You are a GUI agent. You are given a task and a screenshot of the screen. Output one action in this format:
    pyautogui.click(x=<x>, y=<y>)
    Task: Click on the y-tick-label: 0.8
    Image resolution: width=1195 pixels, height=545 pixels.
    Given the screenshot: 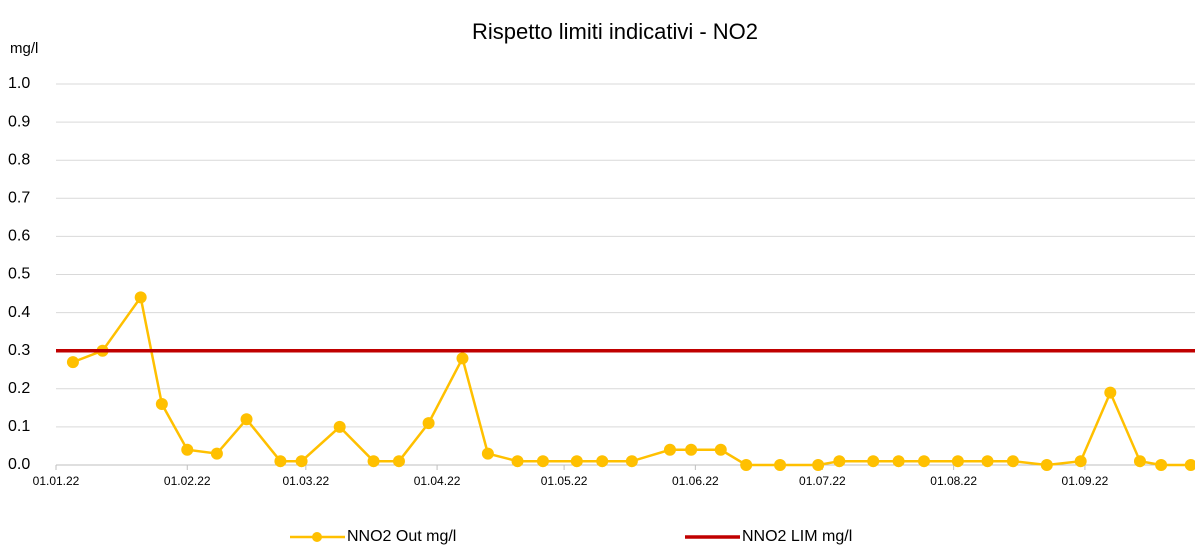 What is the action you would take?
    pyautogui.click(x=19, y=159)
    